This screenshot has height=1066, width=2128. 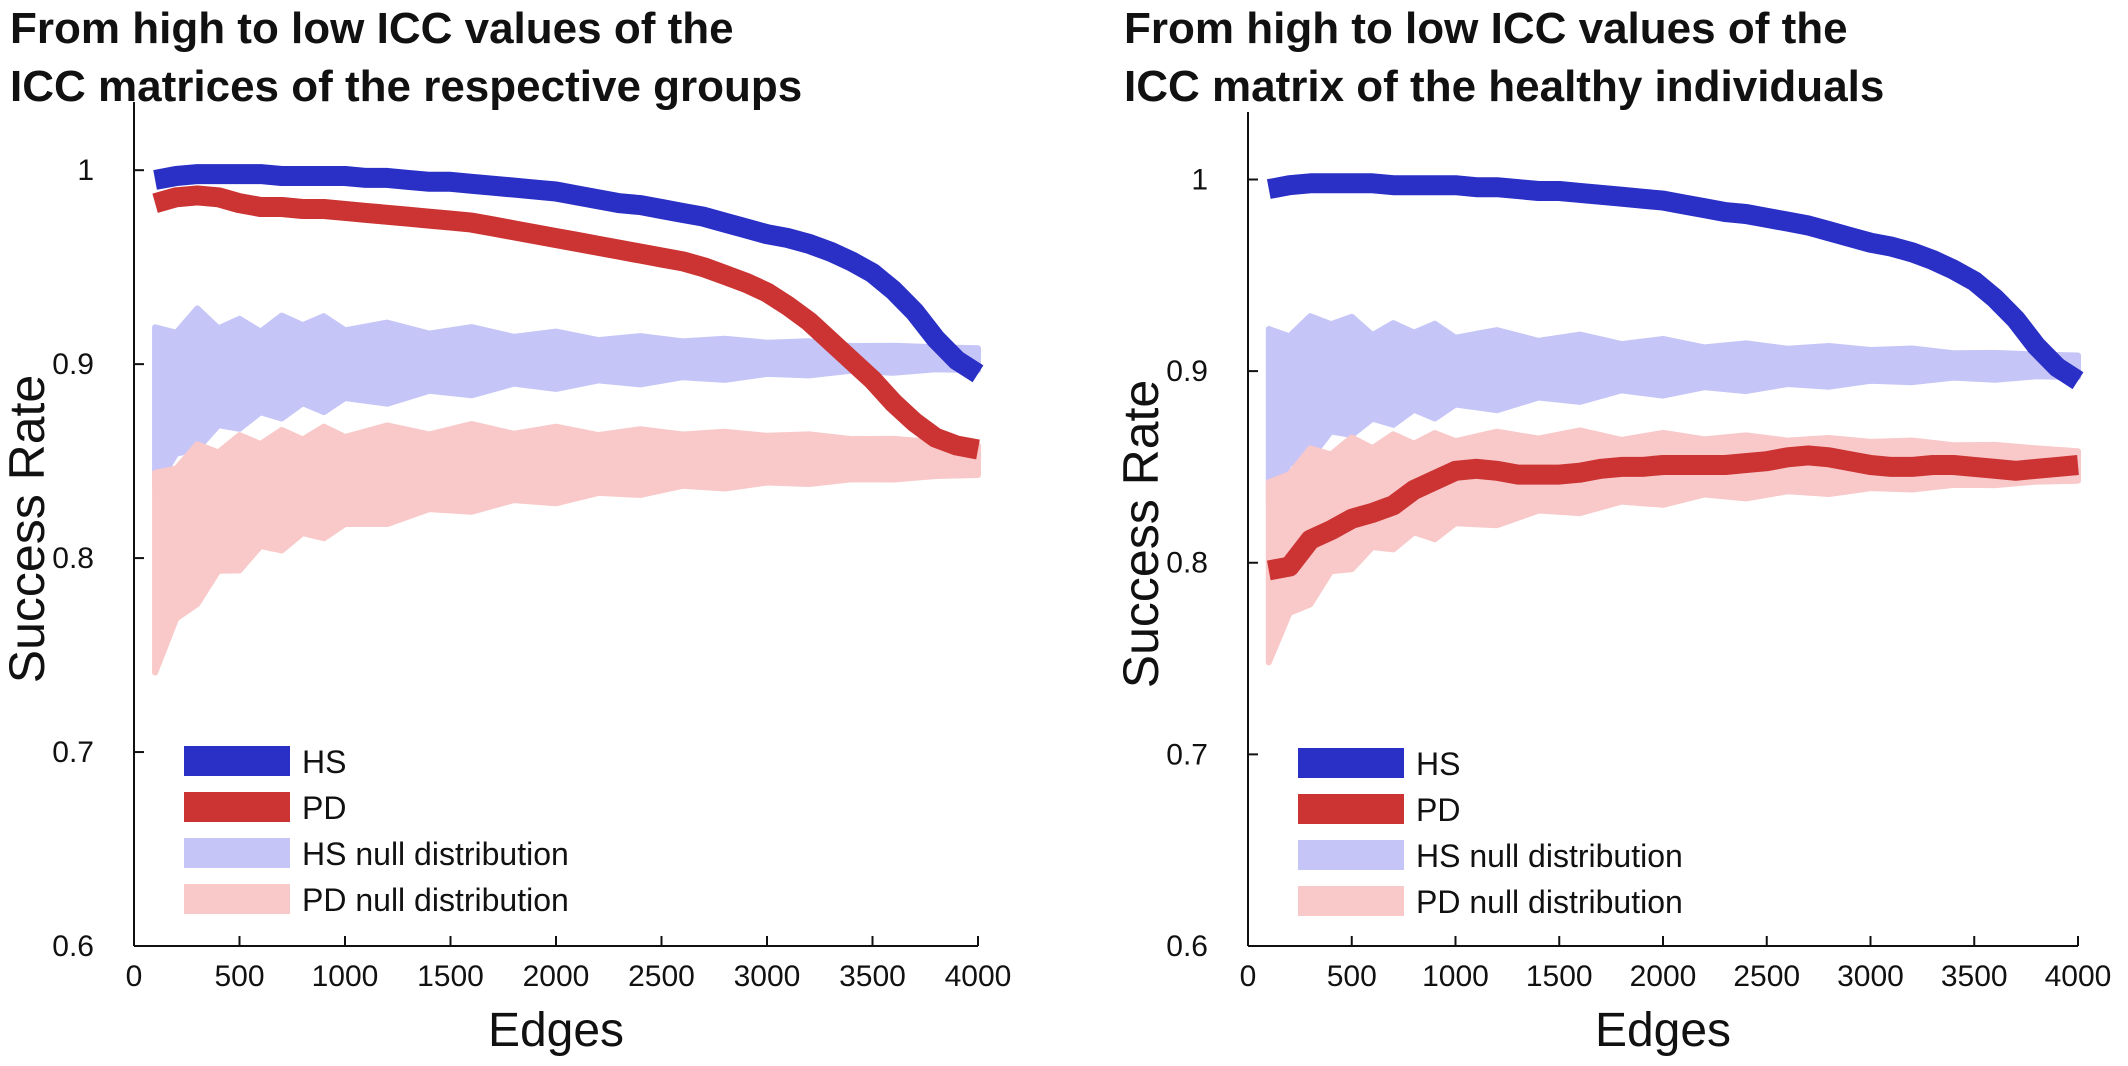 What do you see at coordinates (978, 976) in the screenshot?
I see `left-x-tick-label: 4000` at bounding box center [978, 976].